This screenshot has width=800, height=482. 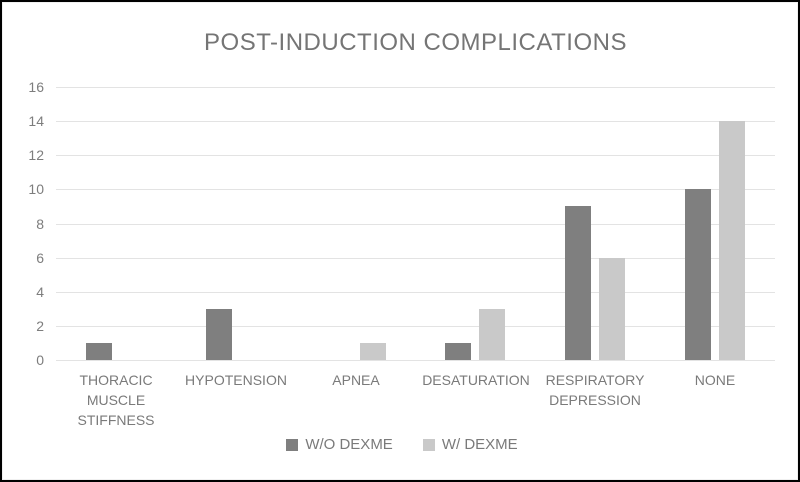 What do you see at coordinates (40, 292) in the screenshot?
I see `y-axis-tick-label-4: 4` at bounding box center [40, 292].